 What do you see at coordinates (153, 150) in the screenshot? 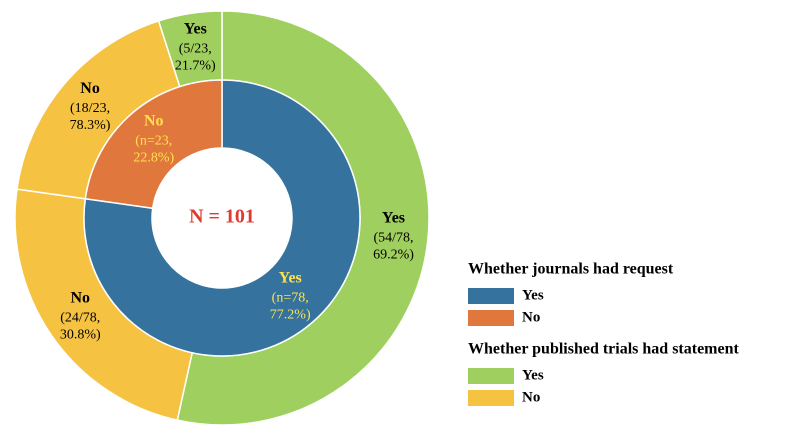
I see `segment-value-label: (n=23, 22.8%)` at bounding box center [153, 150].